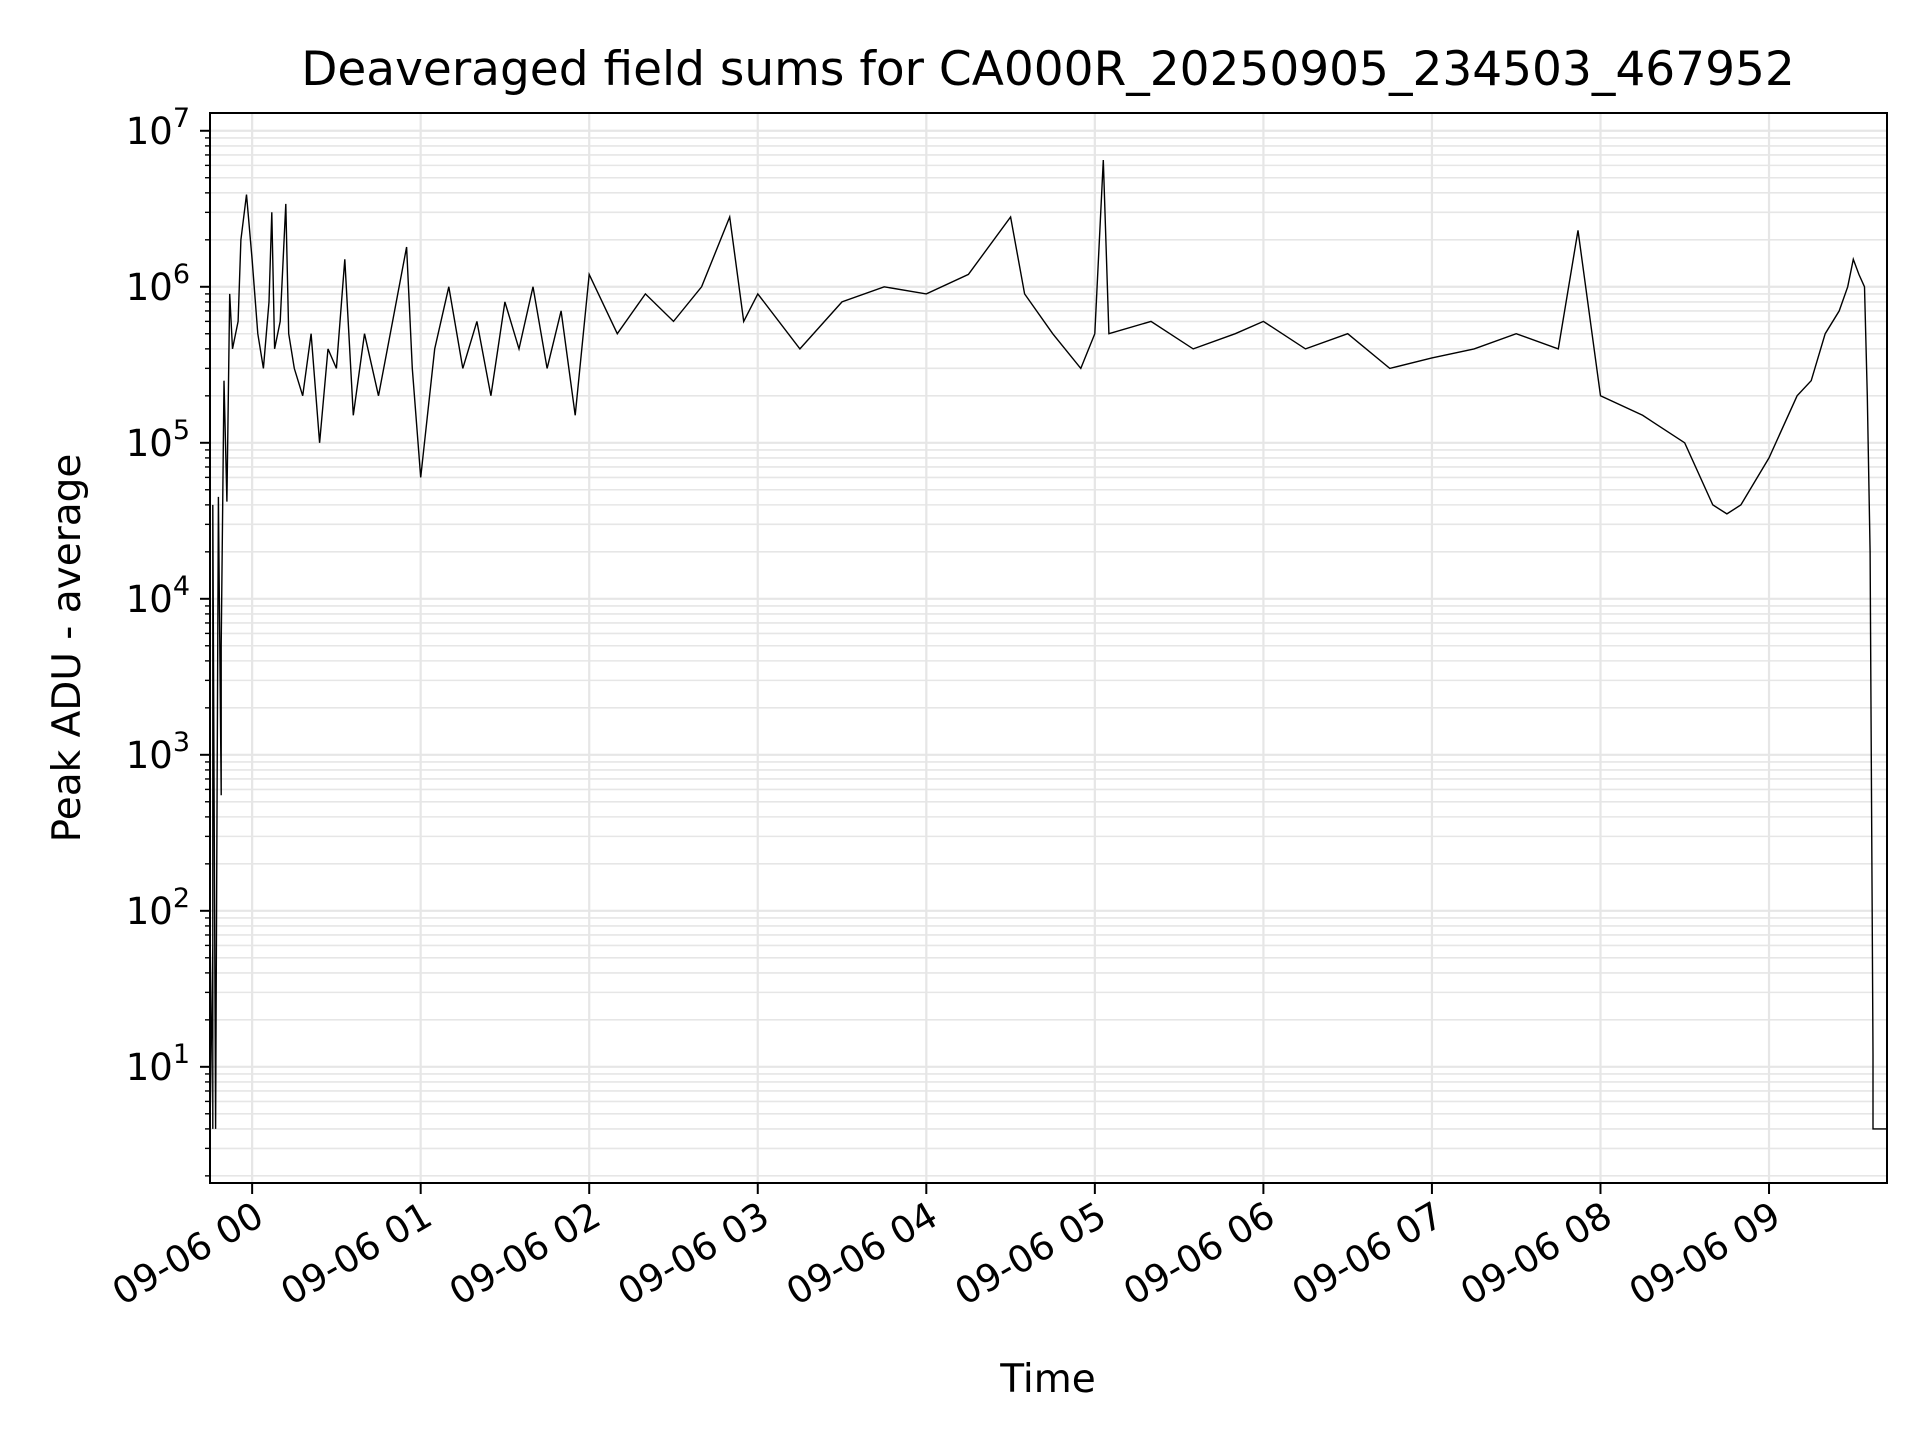 The width and height of the screenshot is (1920, 1440). What do you see at coordinates (158, 752) in the screenshot?
I see `y-tick-label: 10³` at bounding box center [158, 752].